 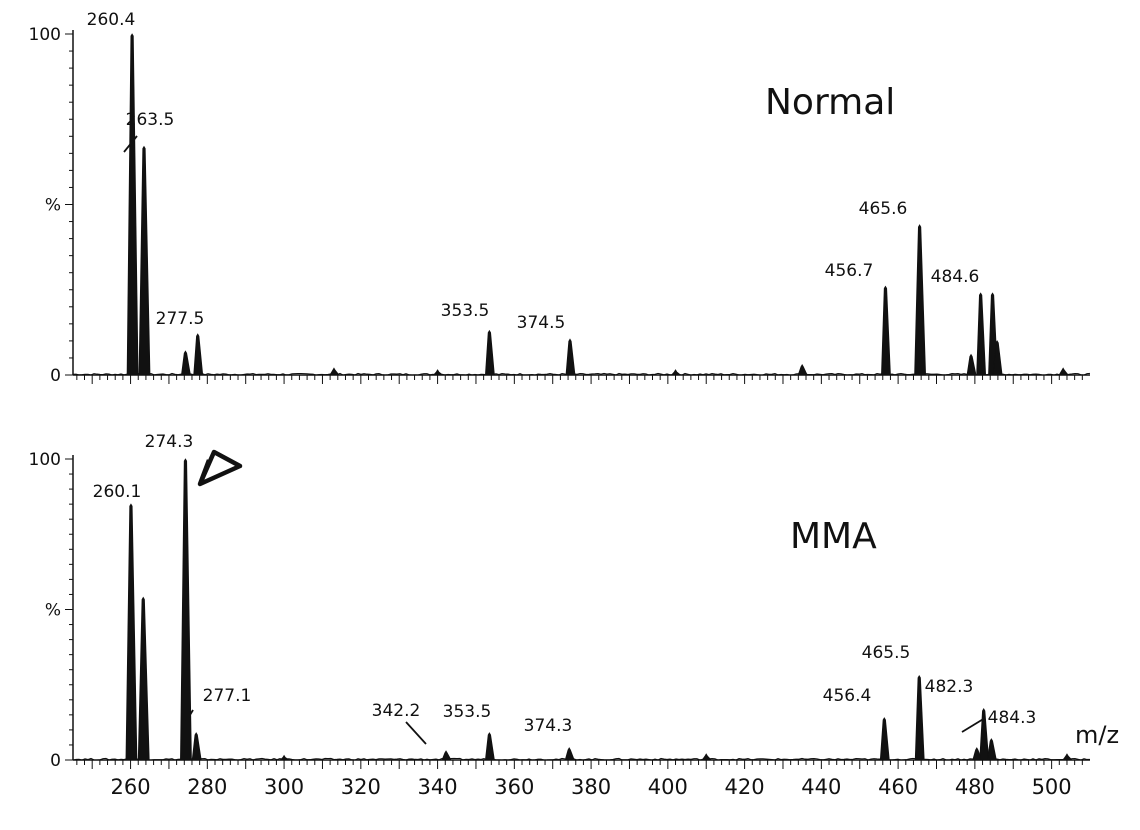 What do you see at coordinates (207, 787) in the screenshot?
I see `x-tick-label: 280` at bounding box center [207, 787].